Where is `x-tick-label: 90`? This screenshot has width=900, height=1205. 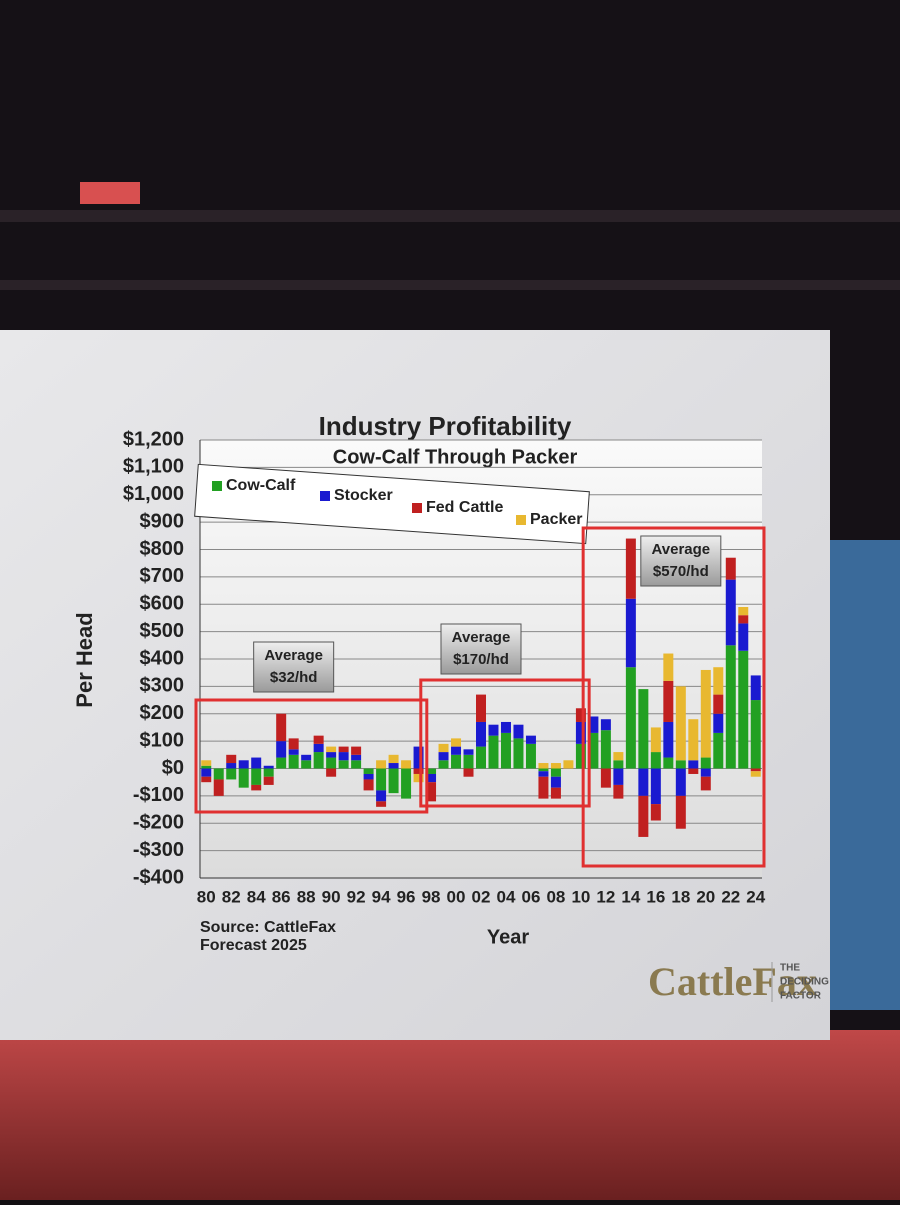 x-tick-label: 90 is located at coordinates (331, 896).